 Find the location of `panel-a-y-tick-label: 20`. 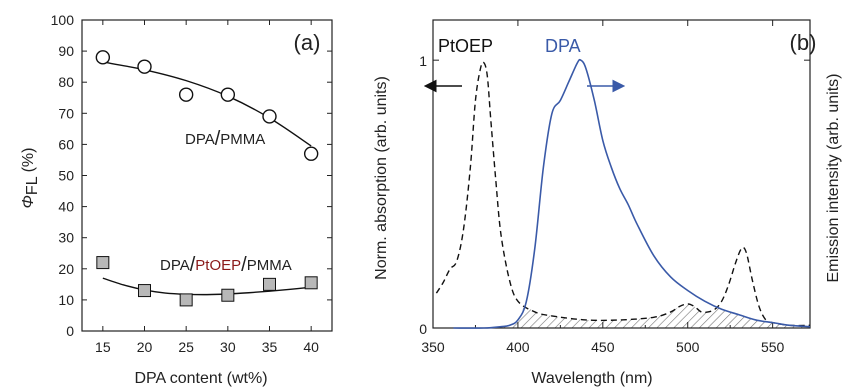

panel-a-y-tick-label: 20 is located at coordinates (66, 269).